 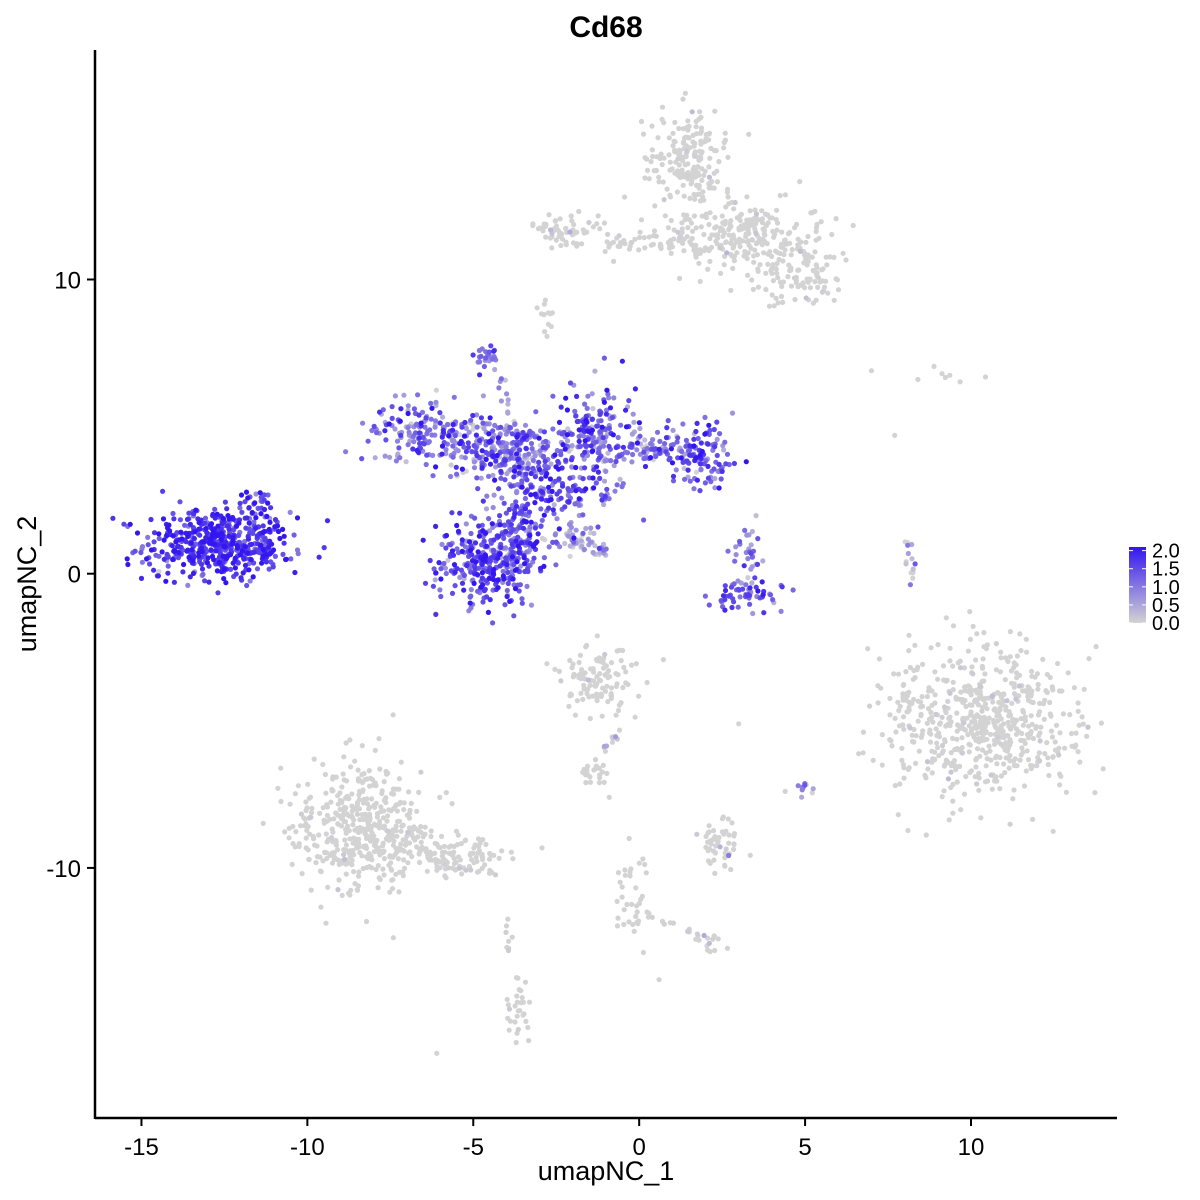 I want to click on y-tick-label: -10, so click(x=63, y=869).